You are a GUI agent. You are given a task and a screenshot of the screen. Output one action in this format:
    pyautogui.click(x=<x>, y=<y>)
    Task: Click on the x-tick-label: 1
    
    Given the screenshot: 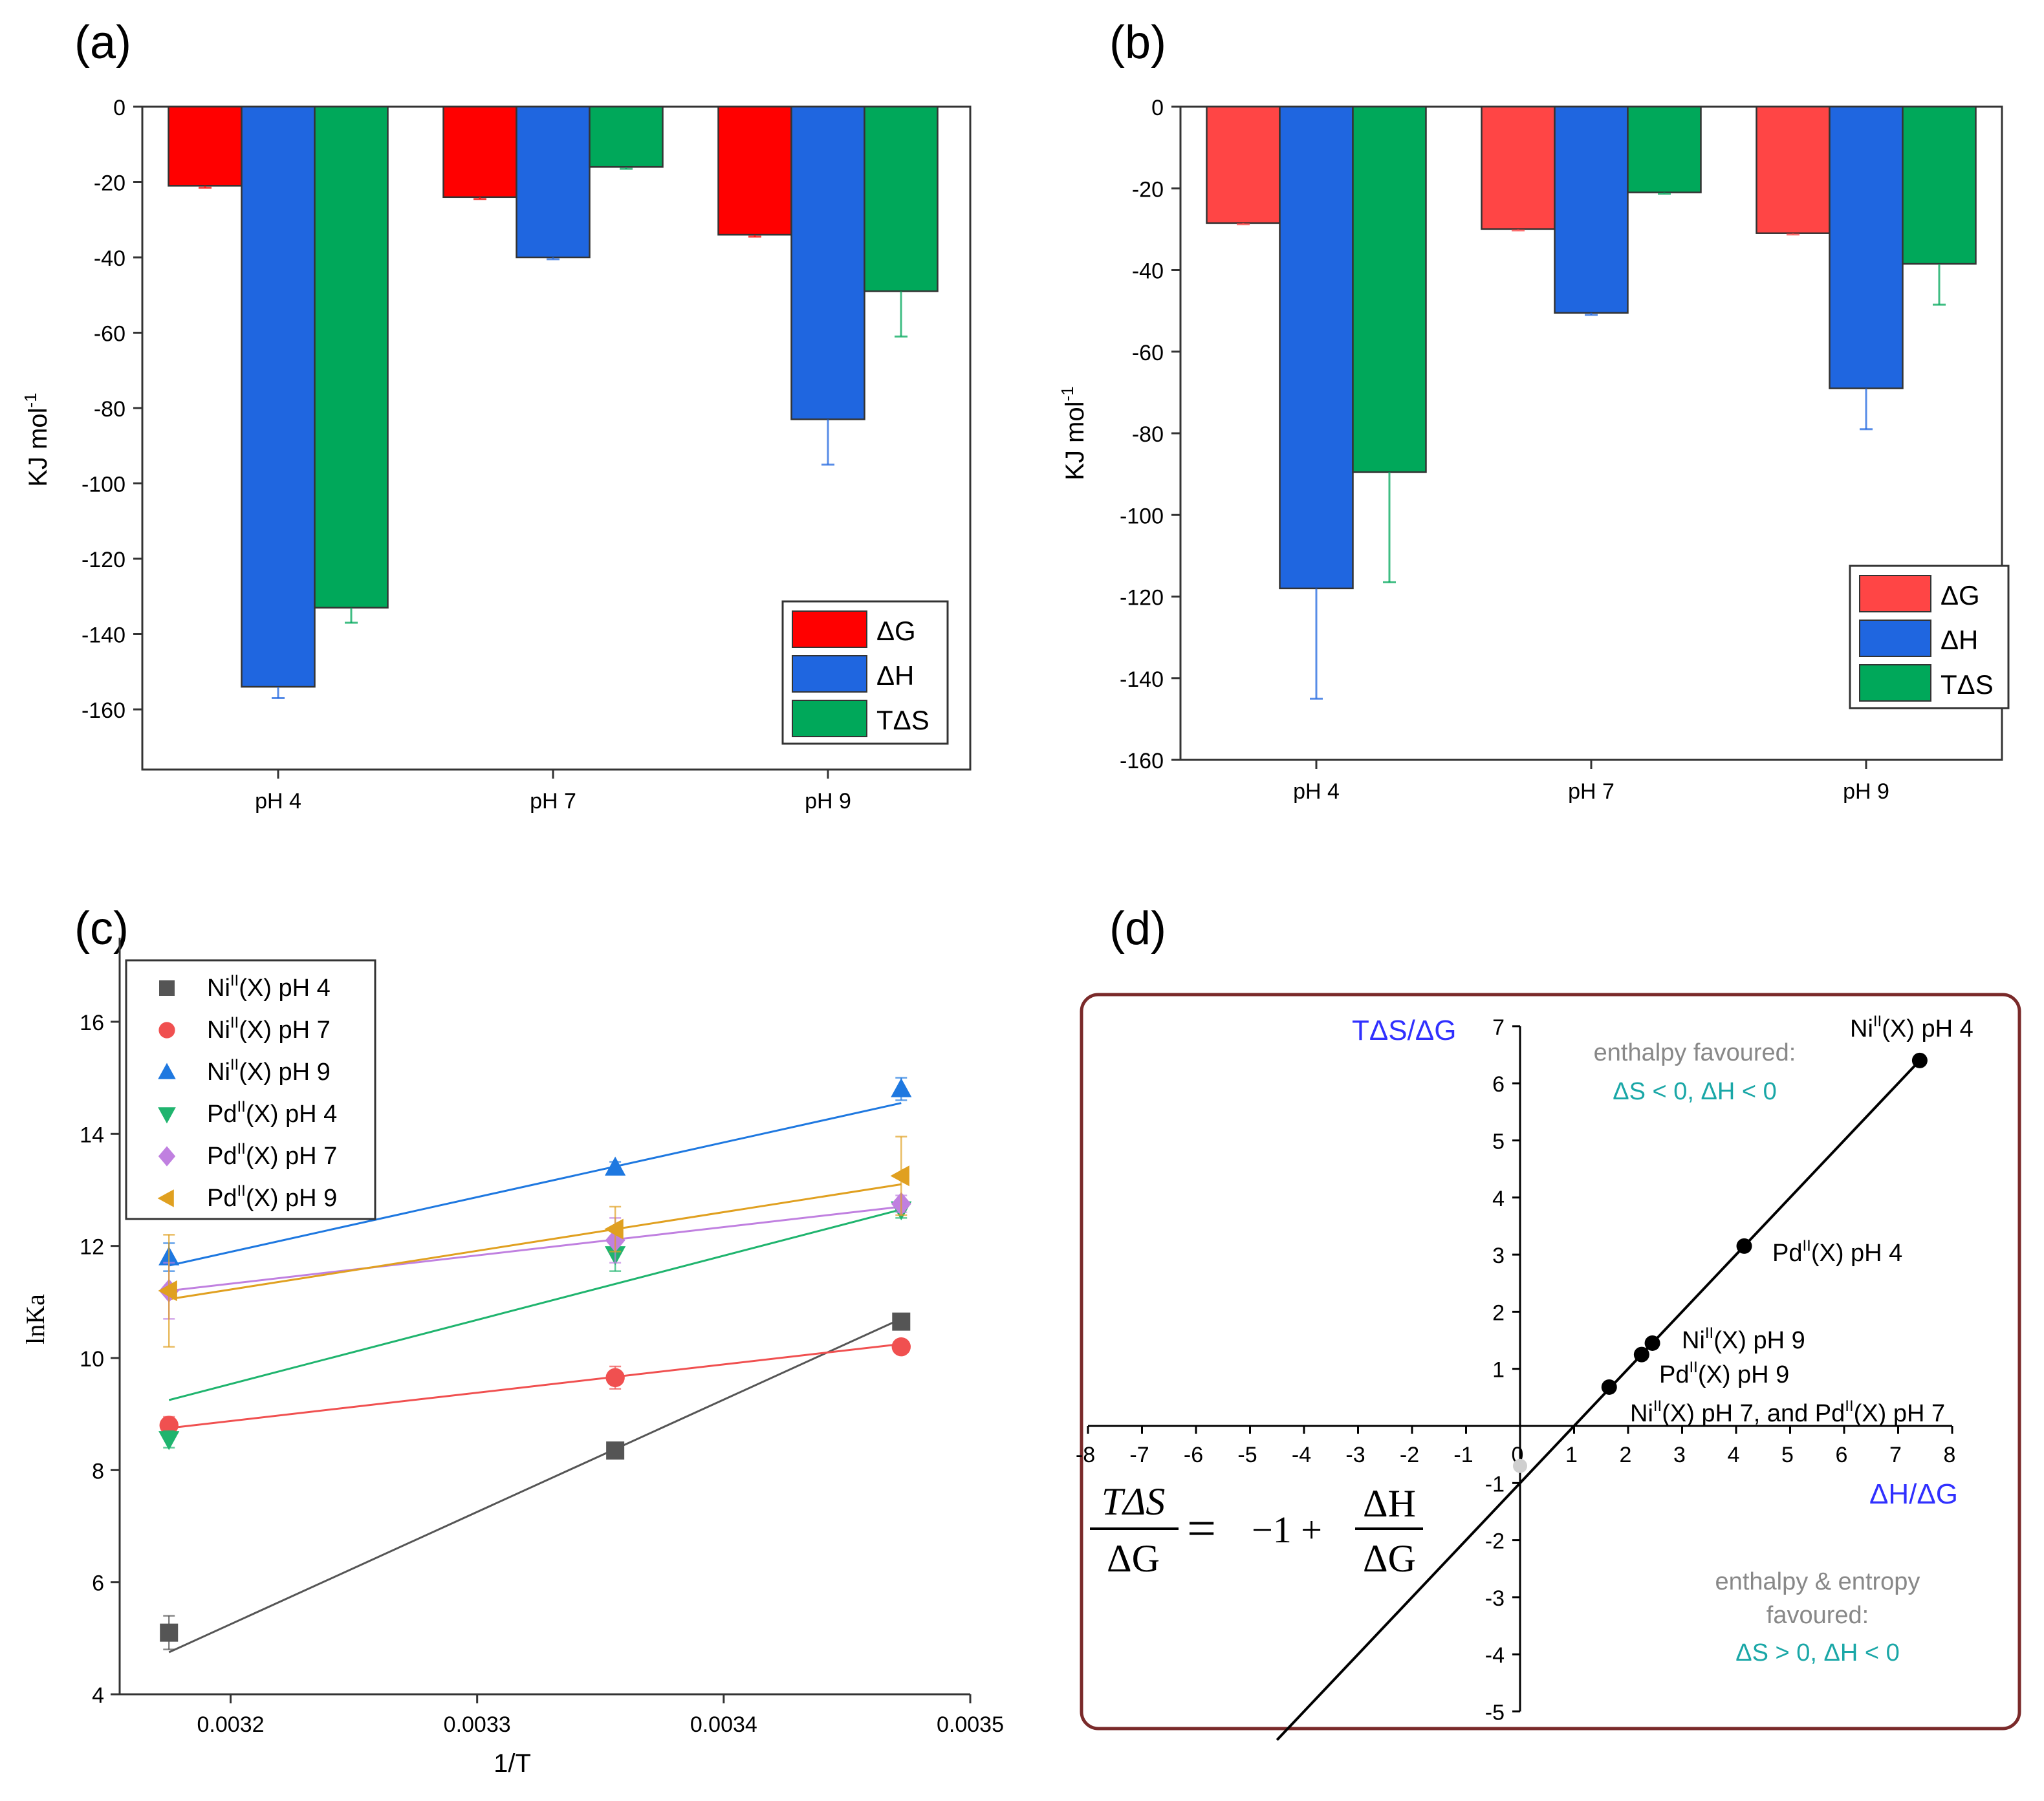 What is the action you would take?
    pyautogui.click(x=1572, y=1455)
    